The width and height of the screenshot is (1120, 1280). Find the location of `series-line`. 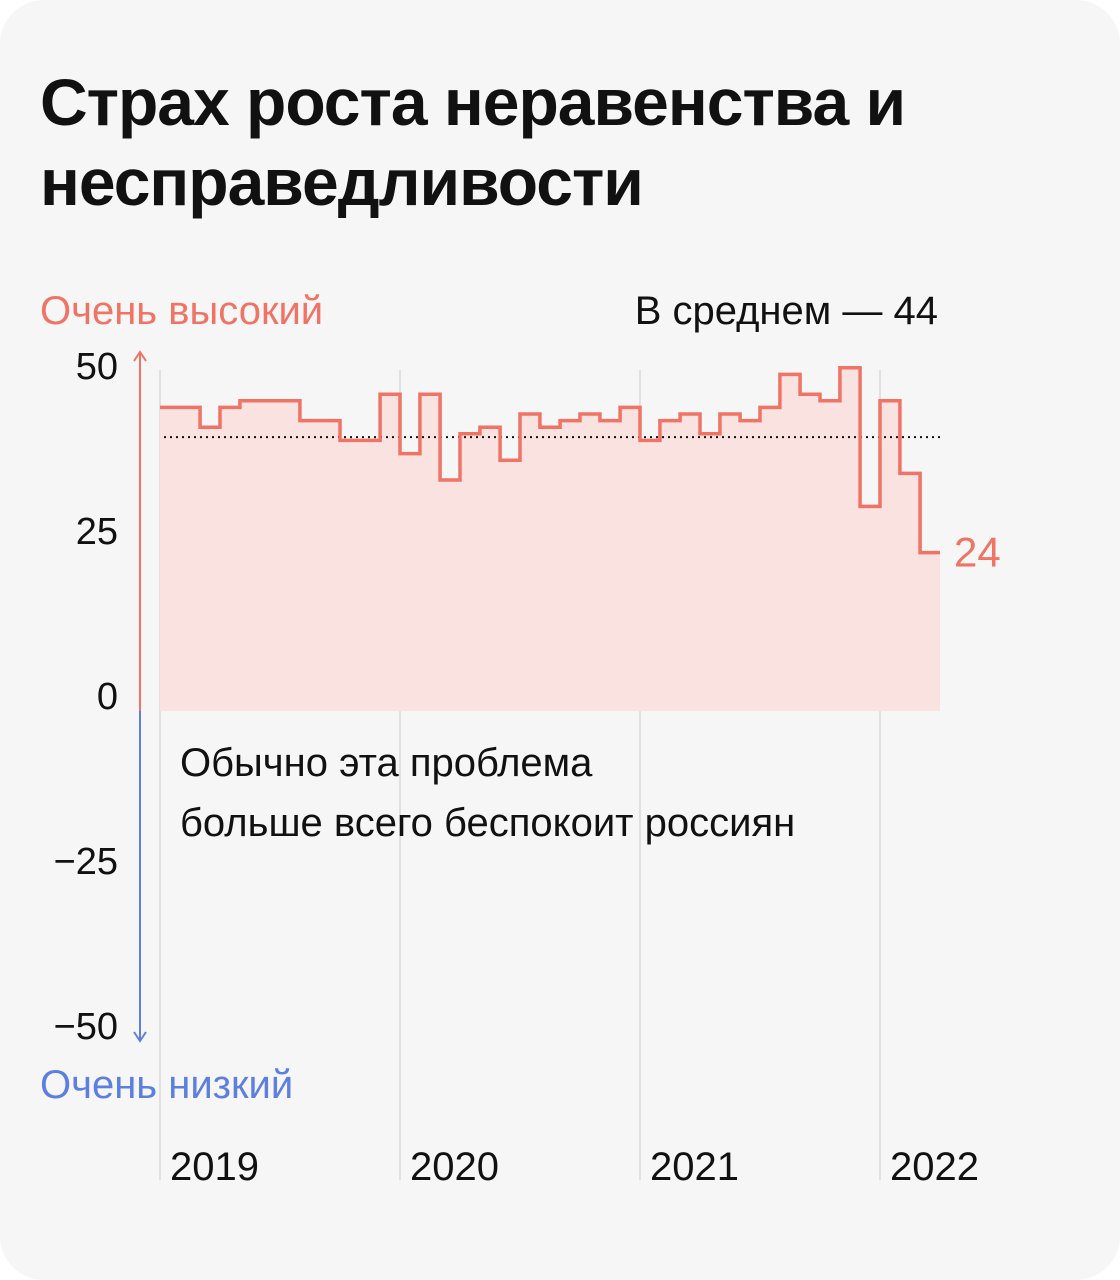

series-line is located at coordinates (550, 460).